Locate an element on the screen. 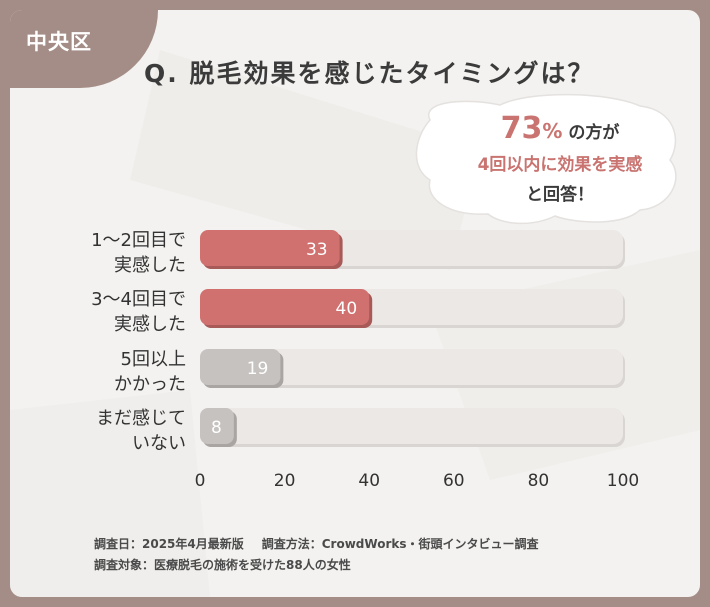 The height and width of the screenshot is (607, 710). x-tick-label: 40 is located at coordinates (369, 481).